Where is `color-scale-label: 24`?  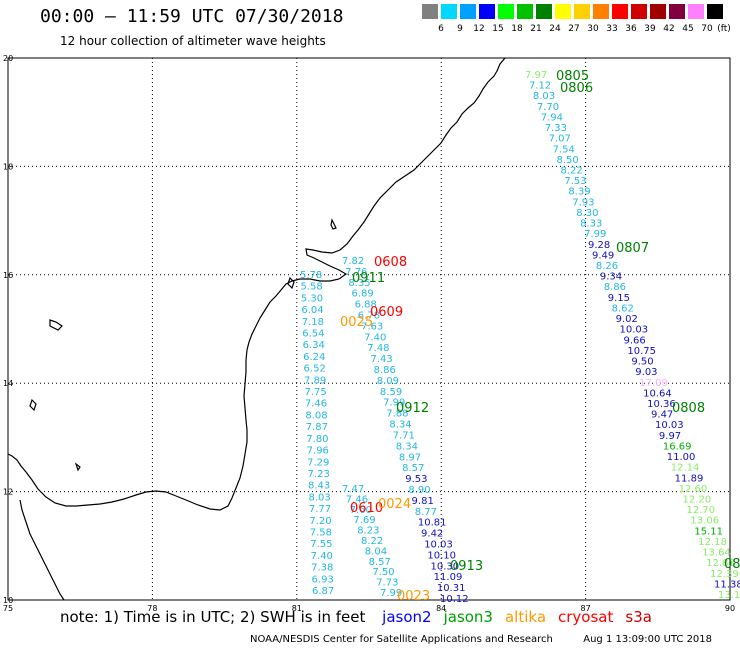 color-scale-label: 24 is located at coordinates (555, 29).